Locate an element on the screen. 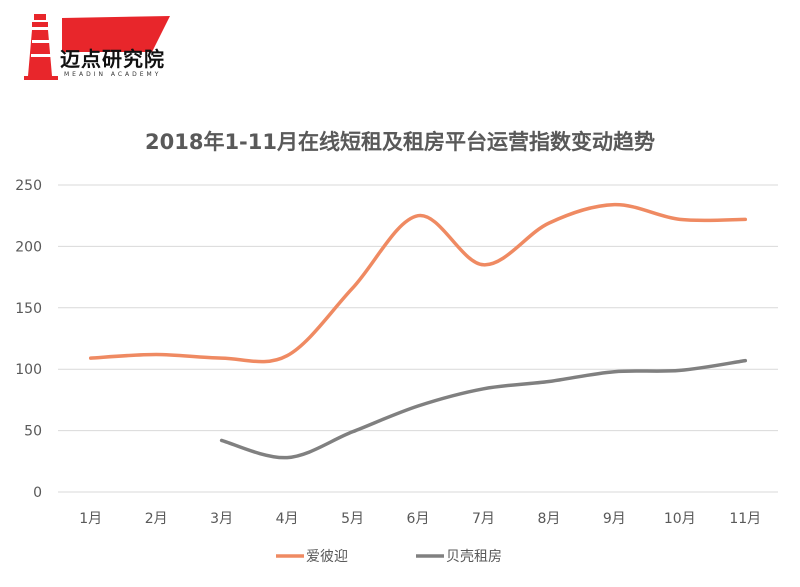 Image resolution: width=800 pixels, height=587 pixels. x-tick-label: 3月 is located at coordinates (221, 519).